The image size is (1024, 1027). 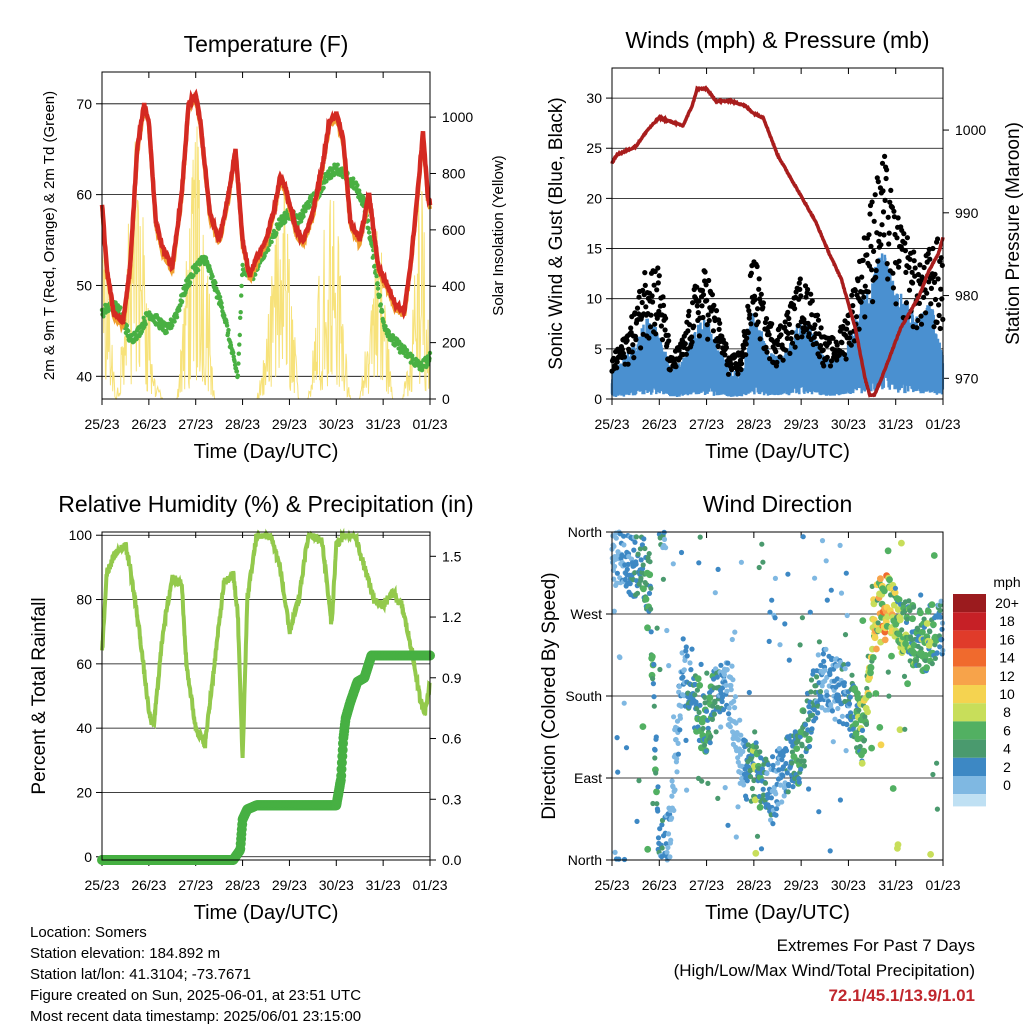 What do you see at coordinates (801, 424) in the screenshot?
I see `winds-xtick-label: 29/23` at bounding box center [801, 424].